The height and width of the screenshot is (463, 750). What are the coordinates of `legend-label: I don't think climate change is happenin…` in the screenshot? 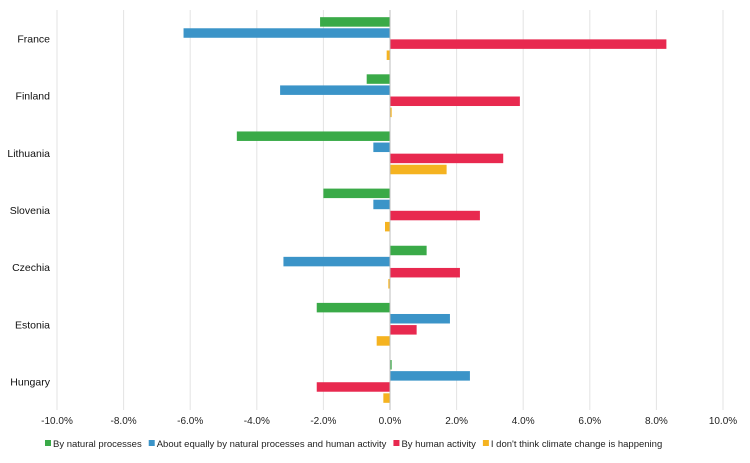 It's located at (576, 444).